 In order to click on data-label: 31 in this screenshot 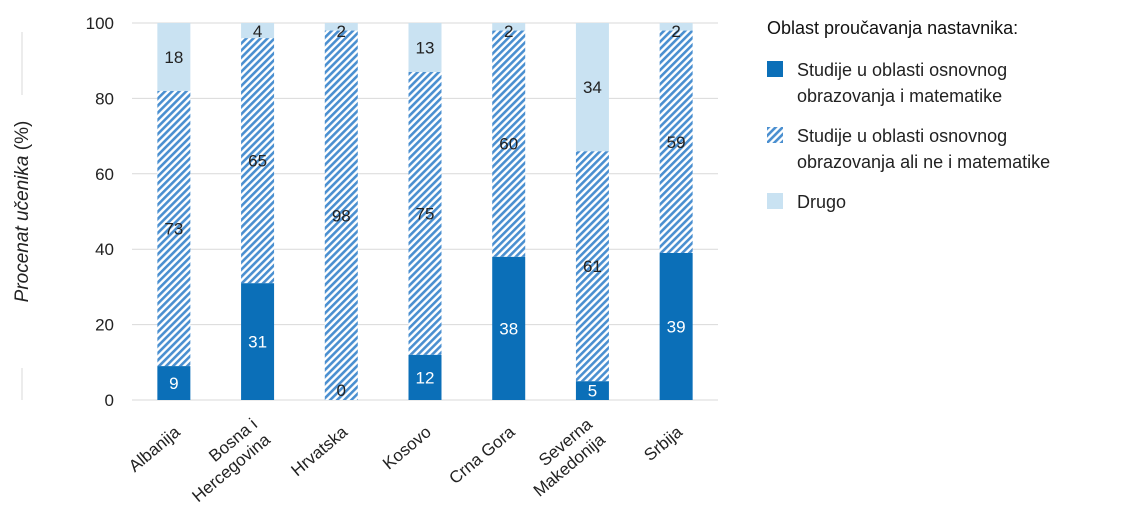, I will do `click(257, 342)`.